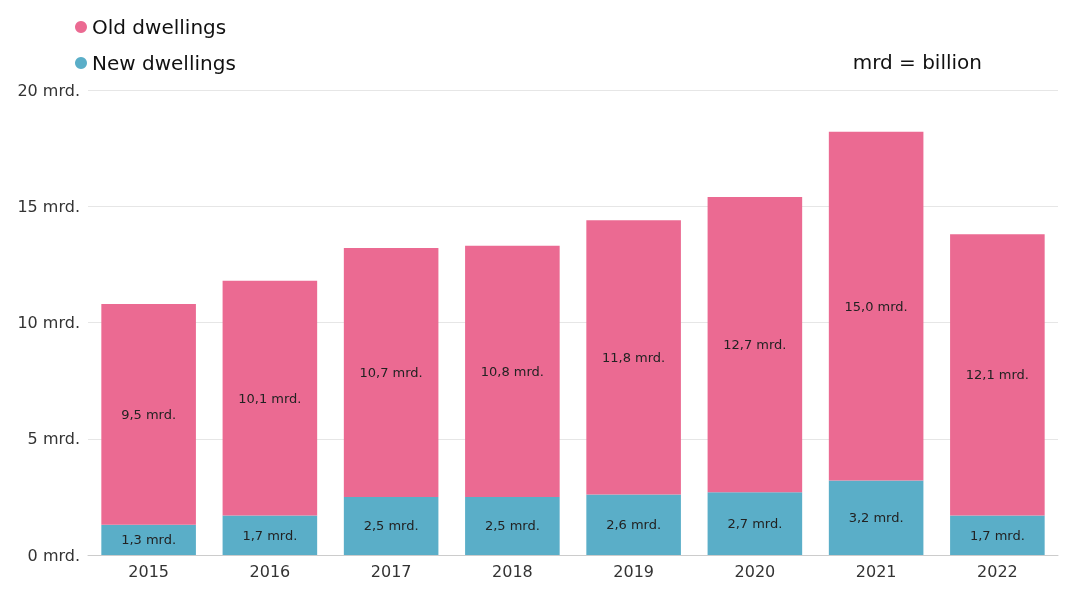 This screenshot has height=590, width=1068. Describe the element at coordinates (997, 571) in the screenshot. I see `x-tick-label: 2022` at that location.